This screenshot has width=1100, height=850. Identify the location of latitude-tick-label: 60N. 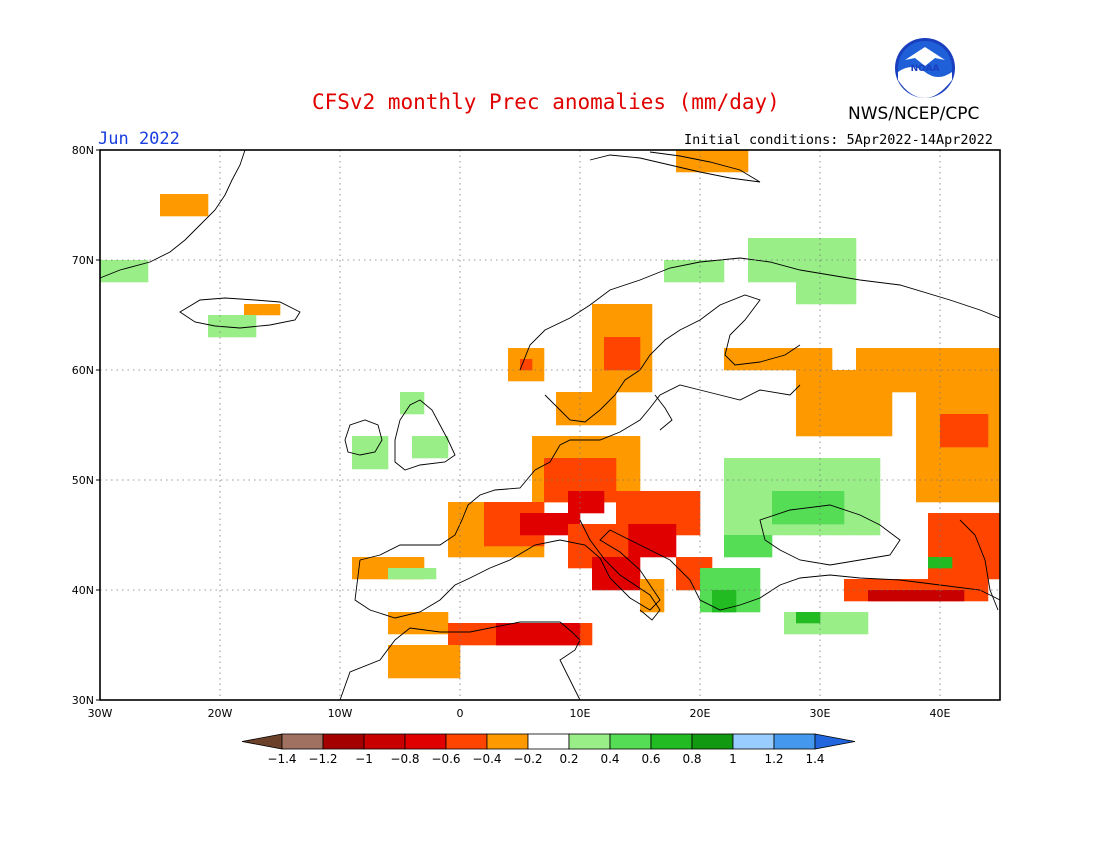
(83, 370).